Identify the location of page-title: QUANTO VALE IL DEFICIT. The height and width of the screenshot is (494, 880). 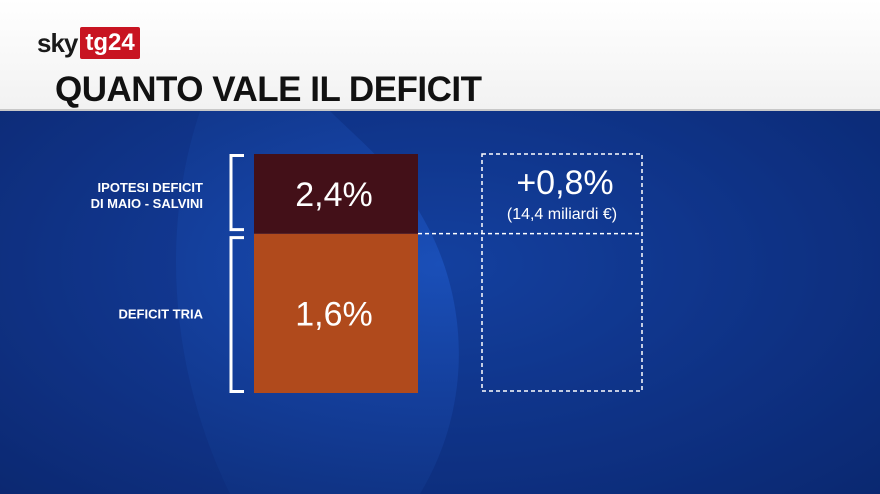
(268, 89).